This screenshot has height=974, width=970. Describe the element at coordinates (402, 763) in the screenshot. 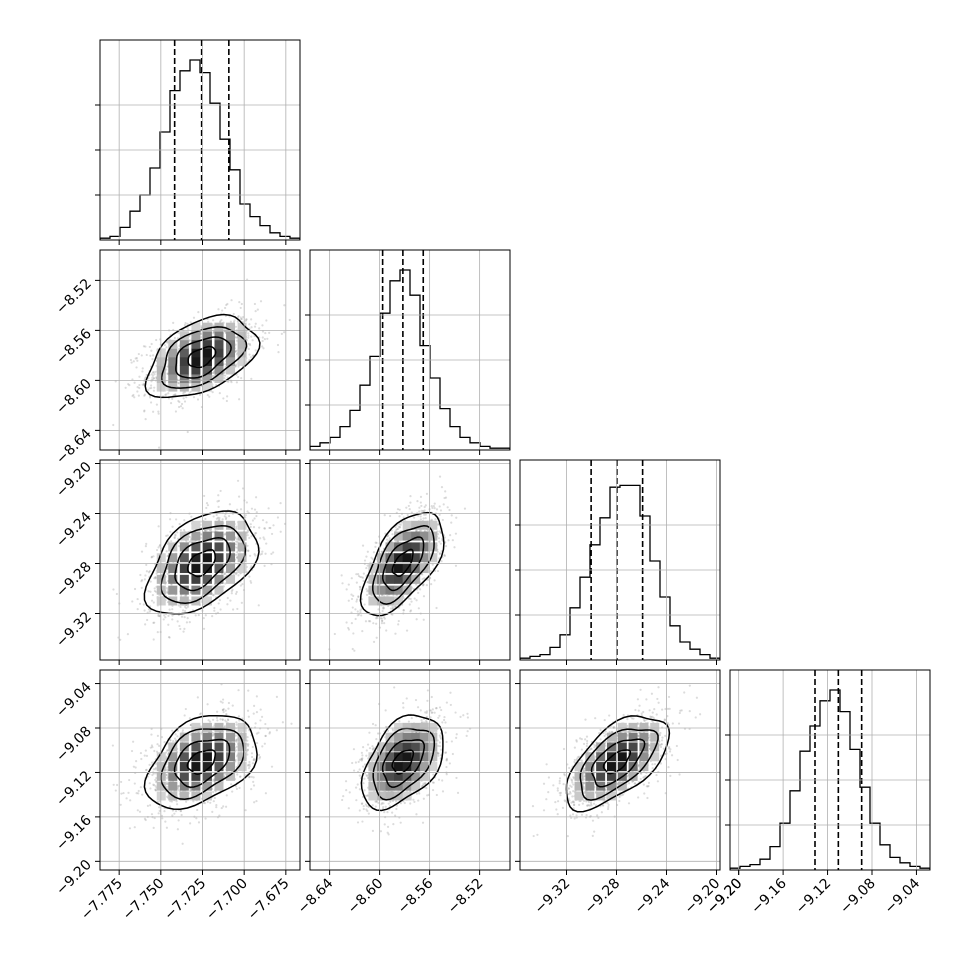

I see `contours` at that location.